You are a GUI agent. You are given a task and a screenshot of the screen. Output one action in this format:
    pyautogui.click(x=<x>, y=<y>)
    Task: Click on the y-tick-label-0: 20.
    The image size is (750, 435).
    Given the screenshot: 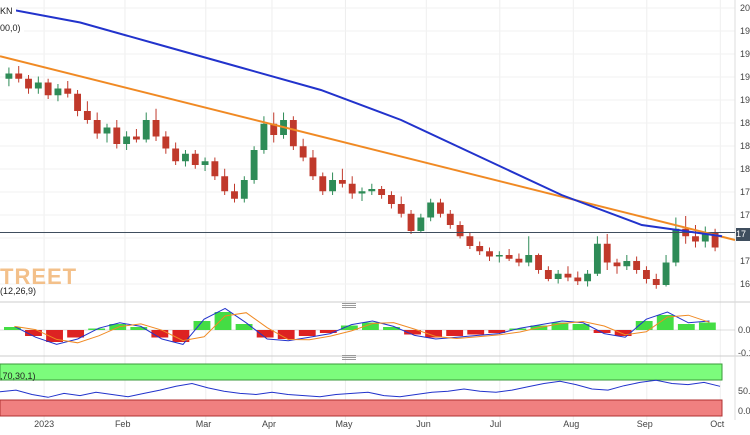 What is the action you would take?
    pyautogui.click(x=745, y=8)
    